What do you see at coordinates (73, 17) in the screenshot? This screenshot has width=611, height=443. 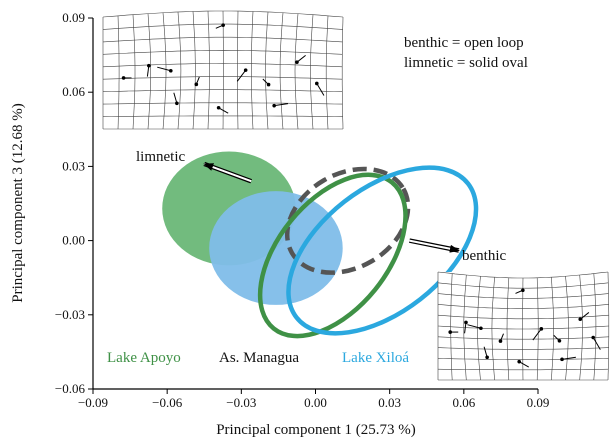 I see `y-tick-label: 0.09` at bounding box center [73, 17].